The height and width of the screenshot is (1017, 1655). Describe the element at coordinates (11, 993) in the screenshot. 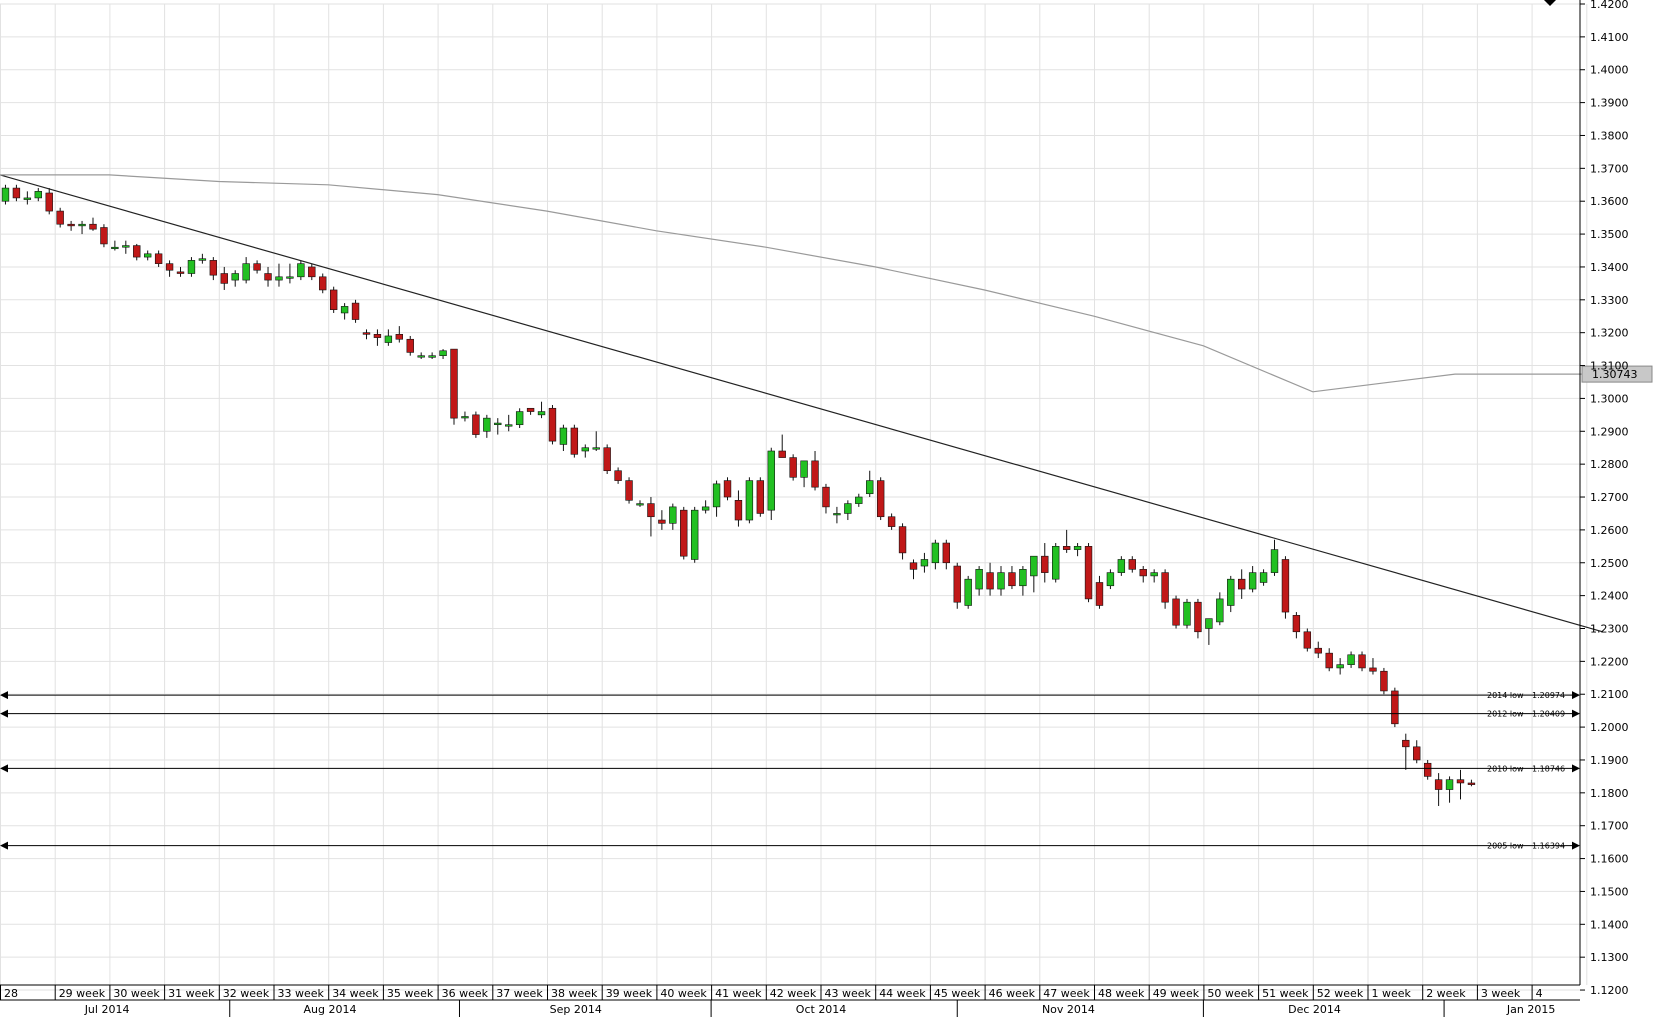

I see `week-label: 28` at that location.